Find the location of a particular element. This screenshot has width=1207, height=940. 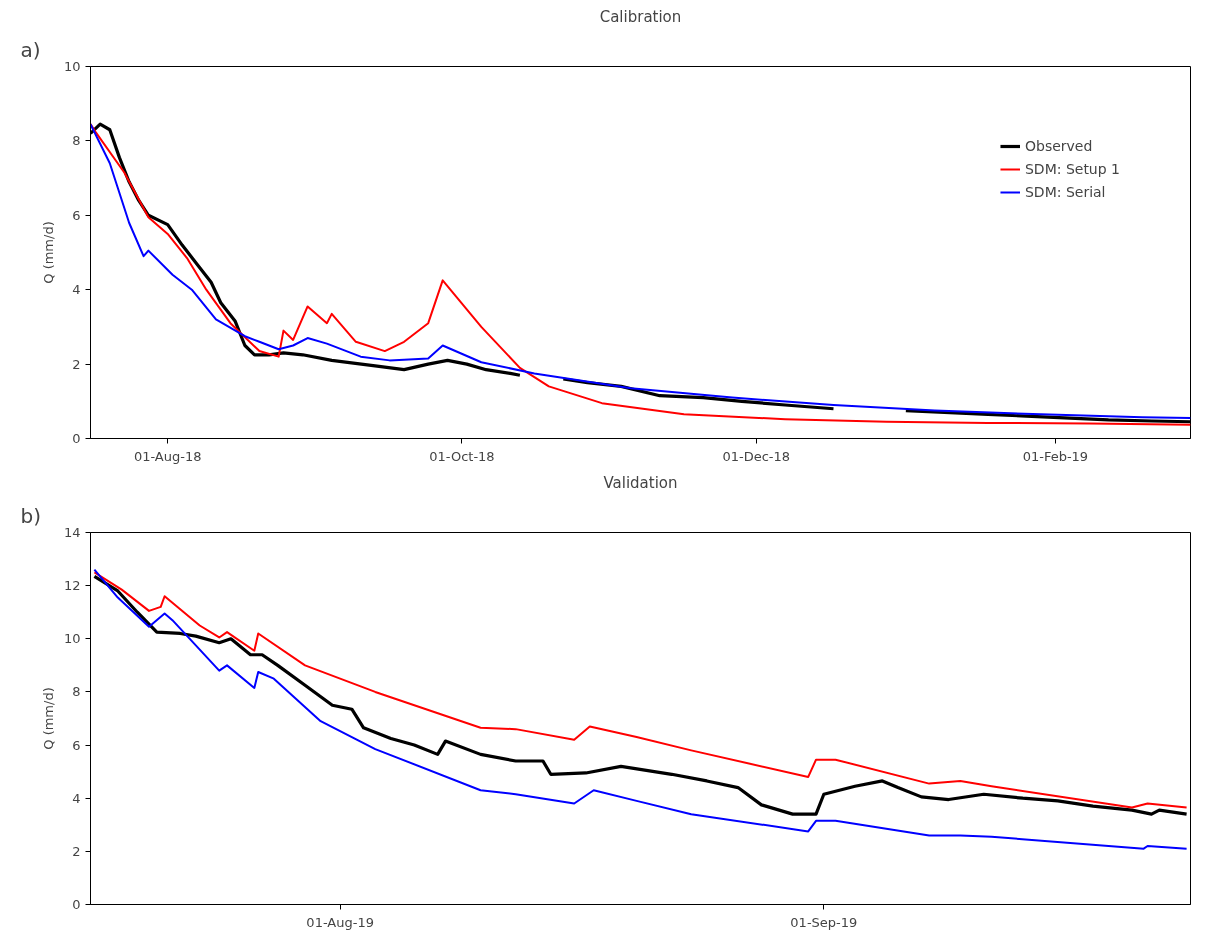

legend-label: SDM: Setup 1 is located at coordinates (1072, 169).